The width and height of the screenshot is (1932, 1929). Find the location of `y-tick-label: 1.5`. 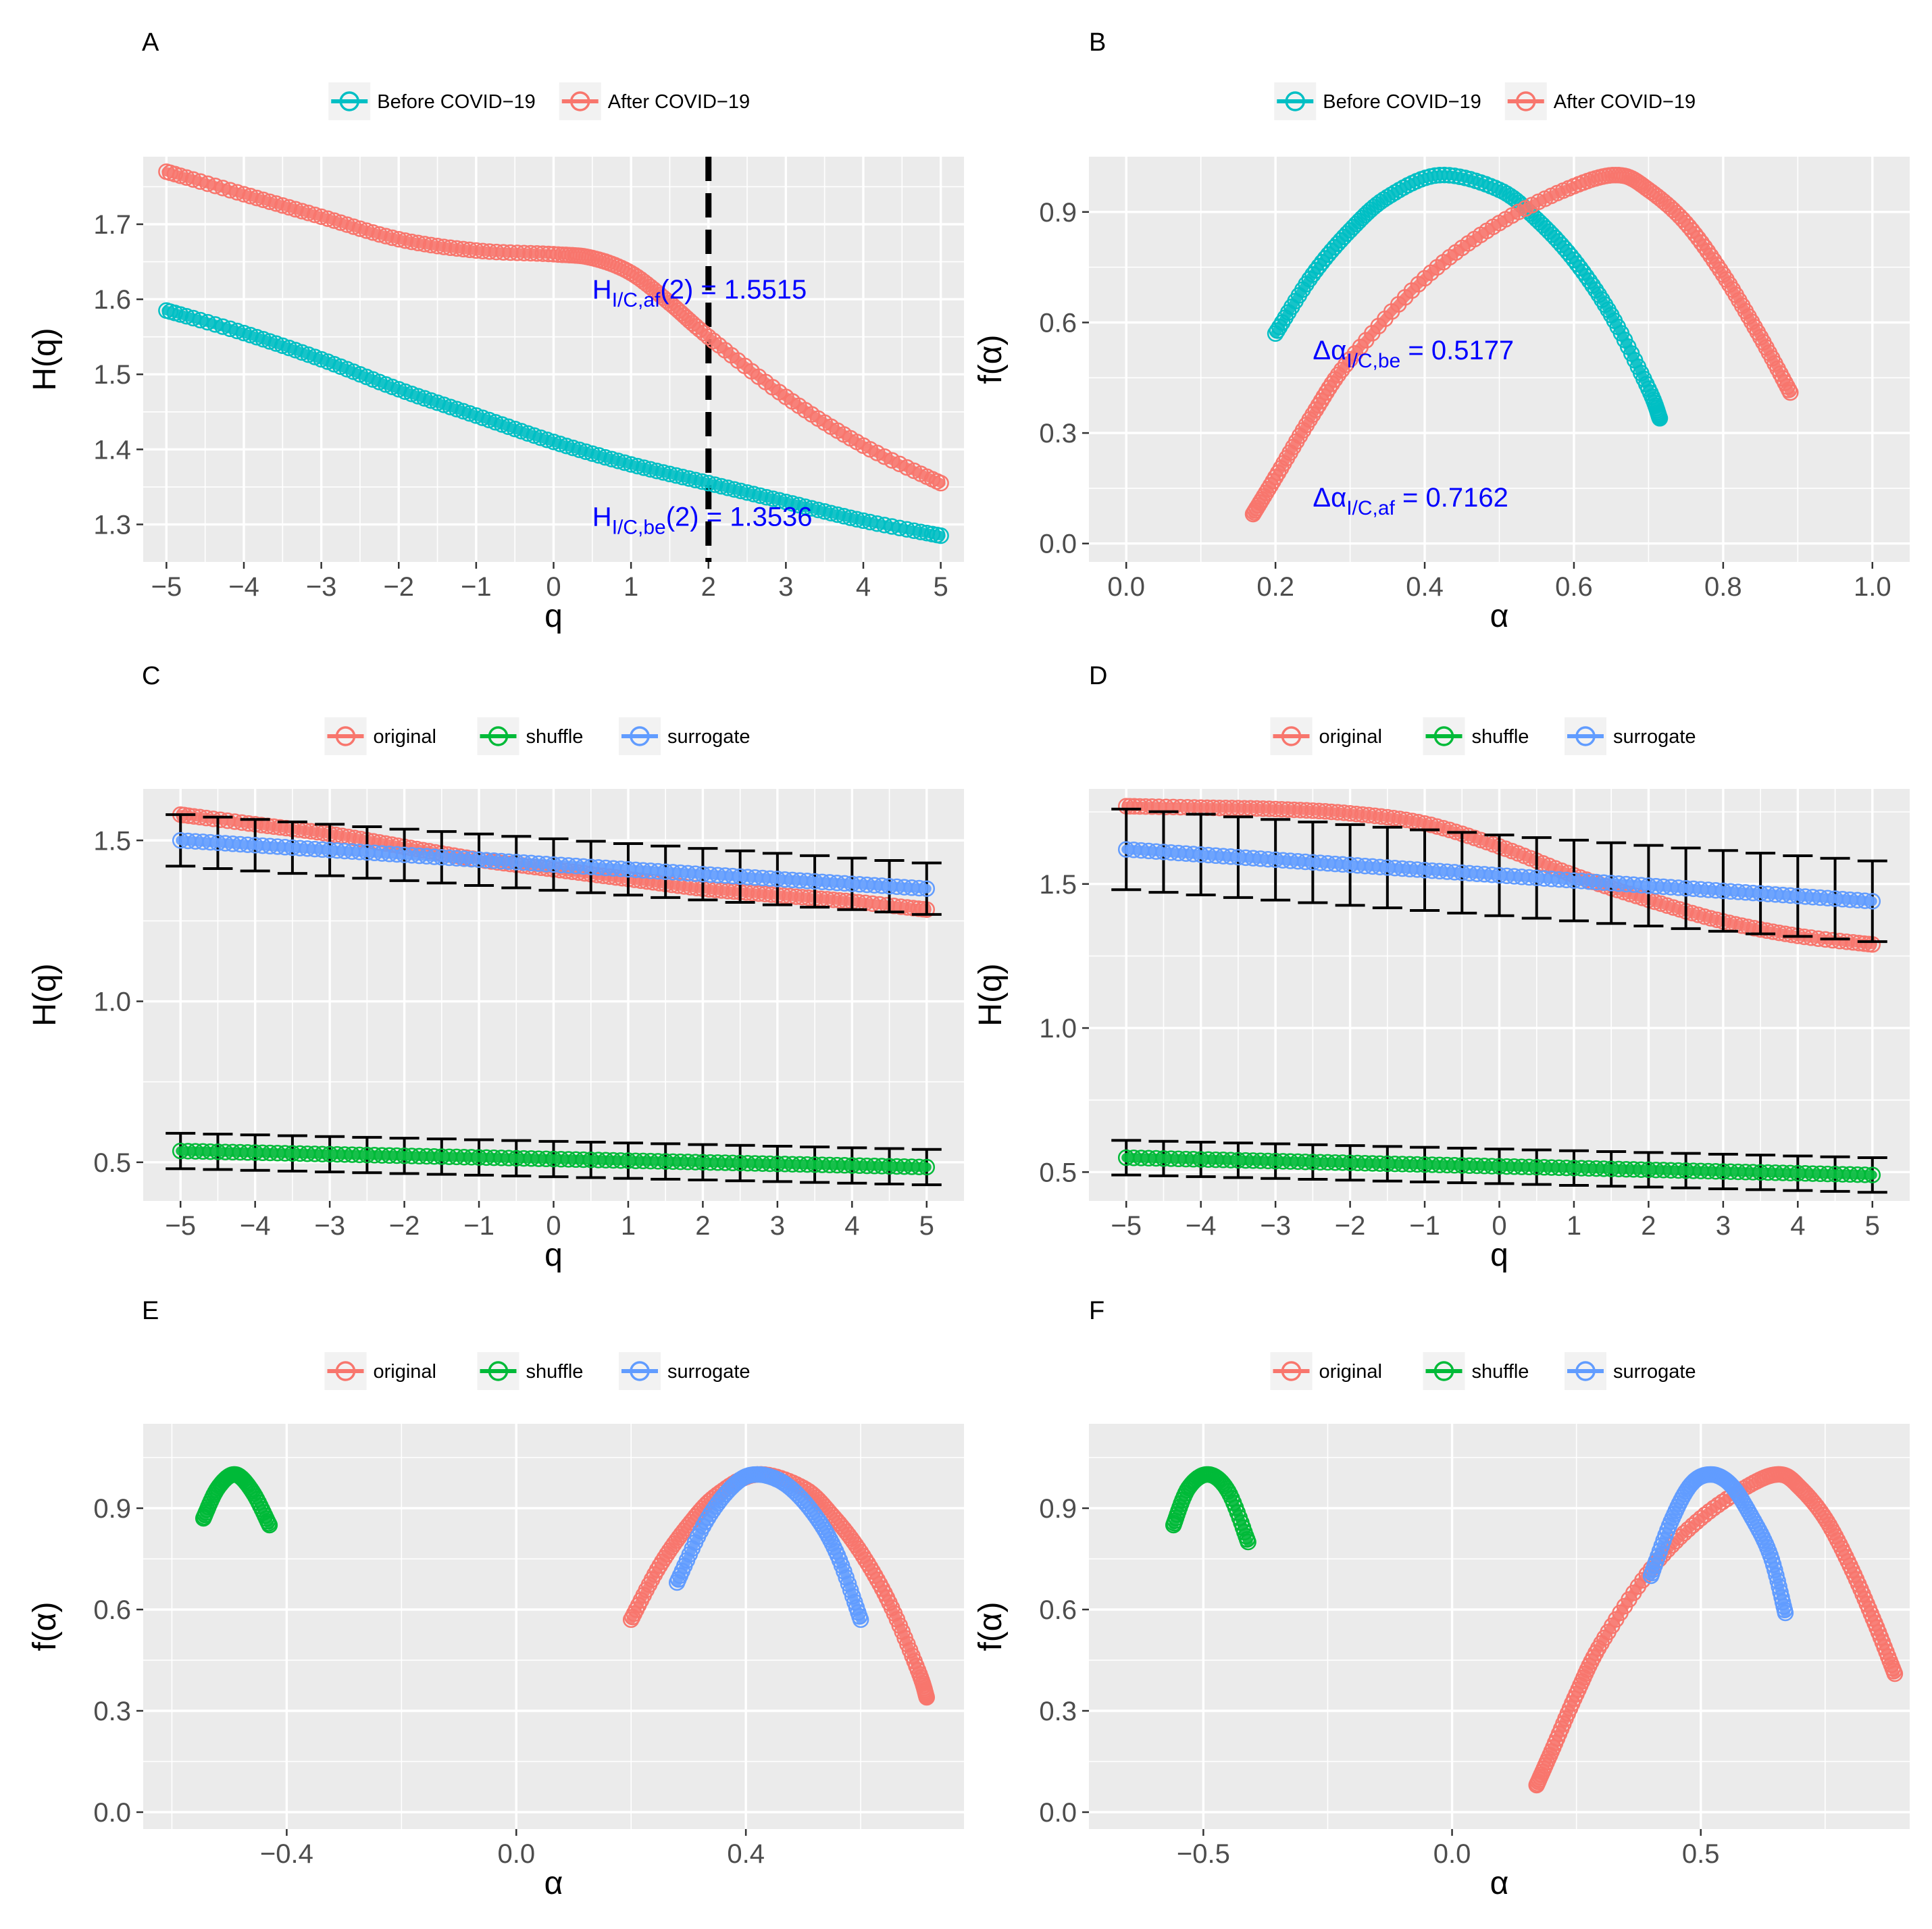

y-tick-label: 1.5 is located at coordinates (112, 375).